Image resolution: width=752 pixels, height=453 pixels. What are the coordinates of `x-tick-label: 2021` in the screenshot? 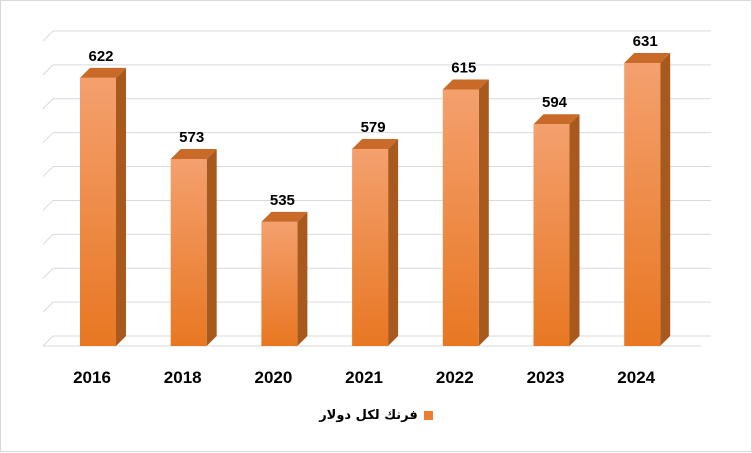 It's located at (364, 377).